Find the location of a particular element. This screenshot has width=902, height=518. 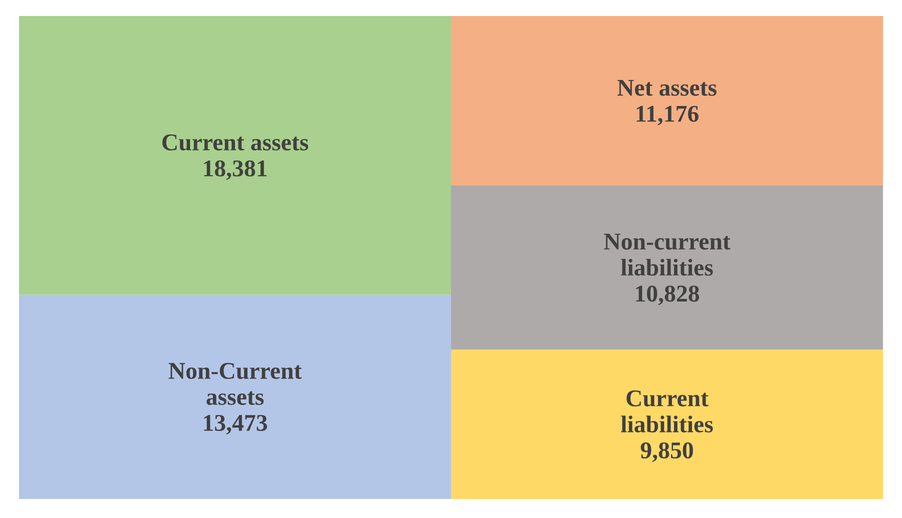

data-label: 13,473 is located at coordinates (236, 424).